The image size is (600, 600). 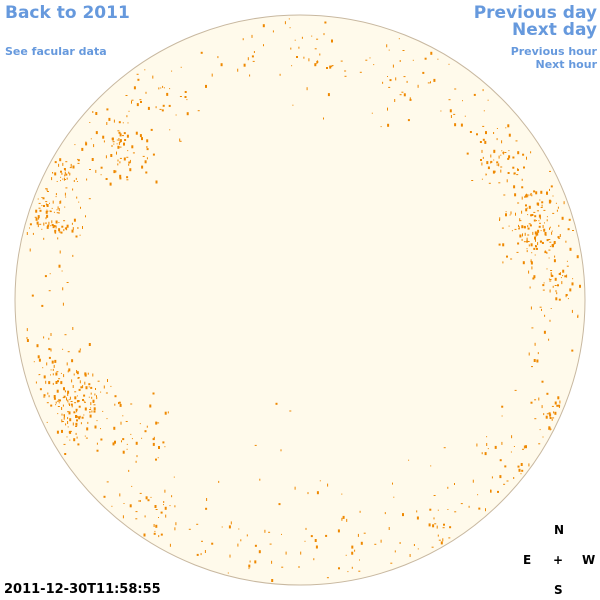 What do you see at coordinates (67, 13) in the screenshot?
I see `back-to-year-link: Back to 2011` at bounding box center [67, 13].